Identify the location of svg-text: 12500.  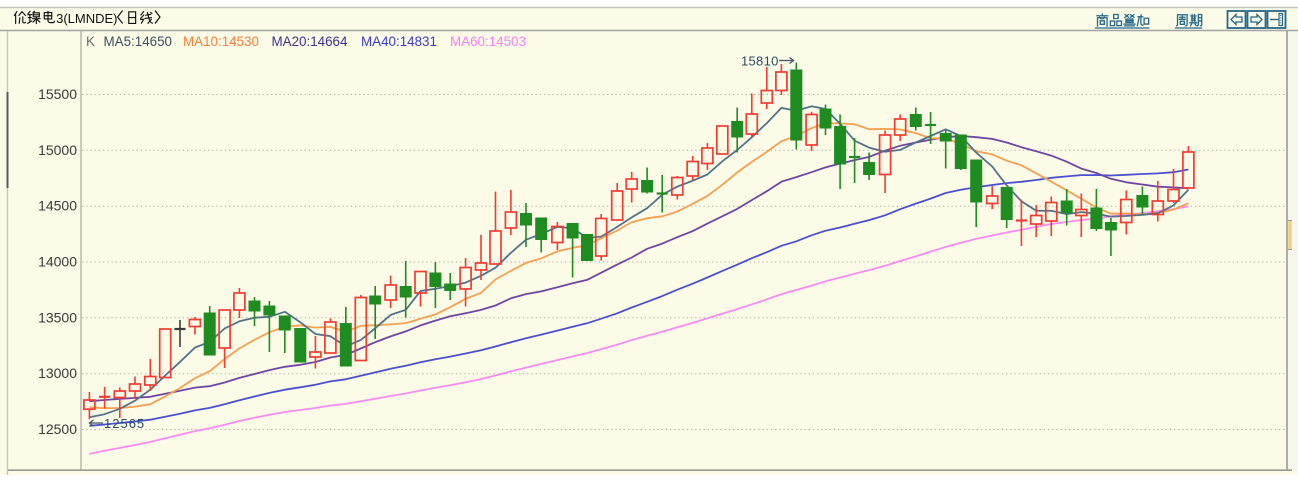
(57, 429).